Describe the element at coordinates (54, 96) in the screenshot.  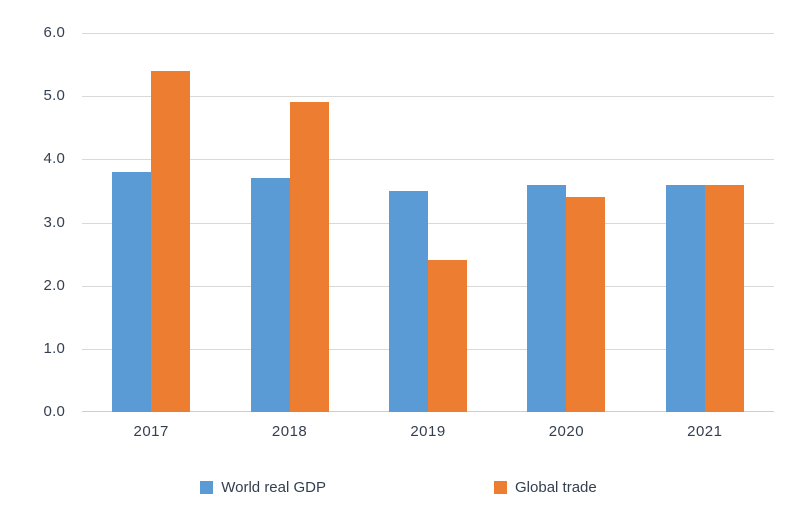
I see `y-tick-label: 5.0` at that location.